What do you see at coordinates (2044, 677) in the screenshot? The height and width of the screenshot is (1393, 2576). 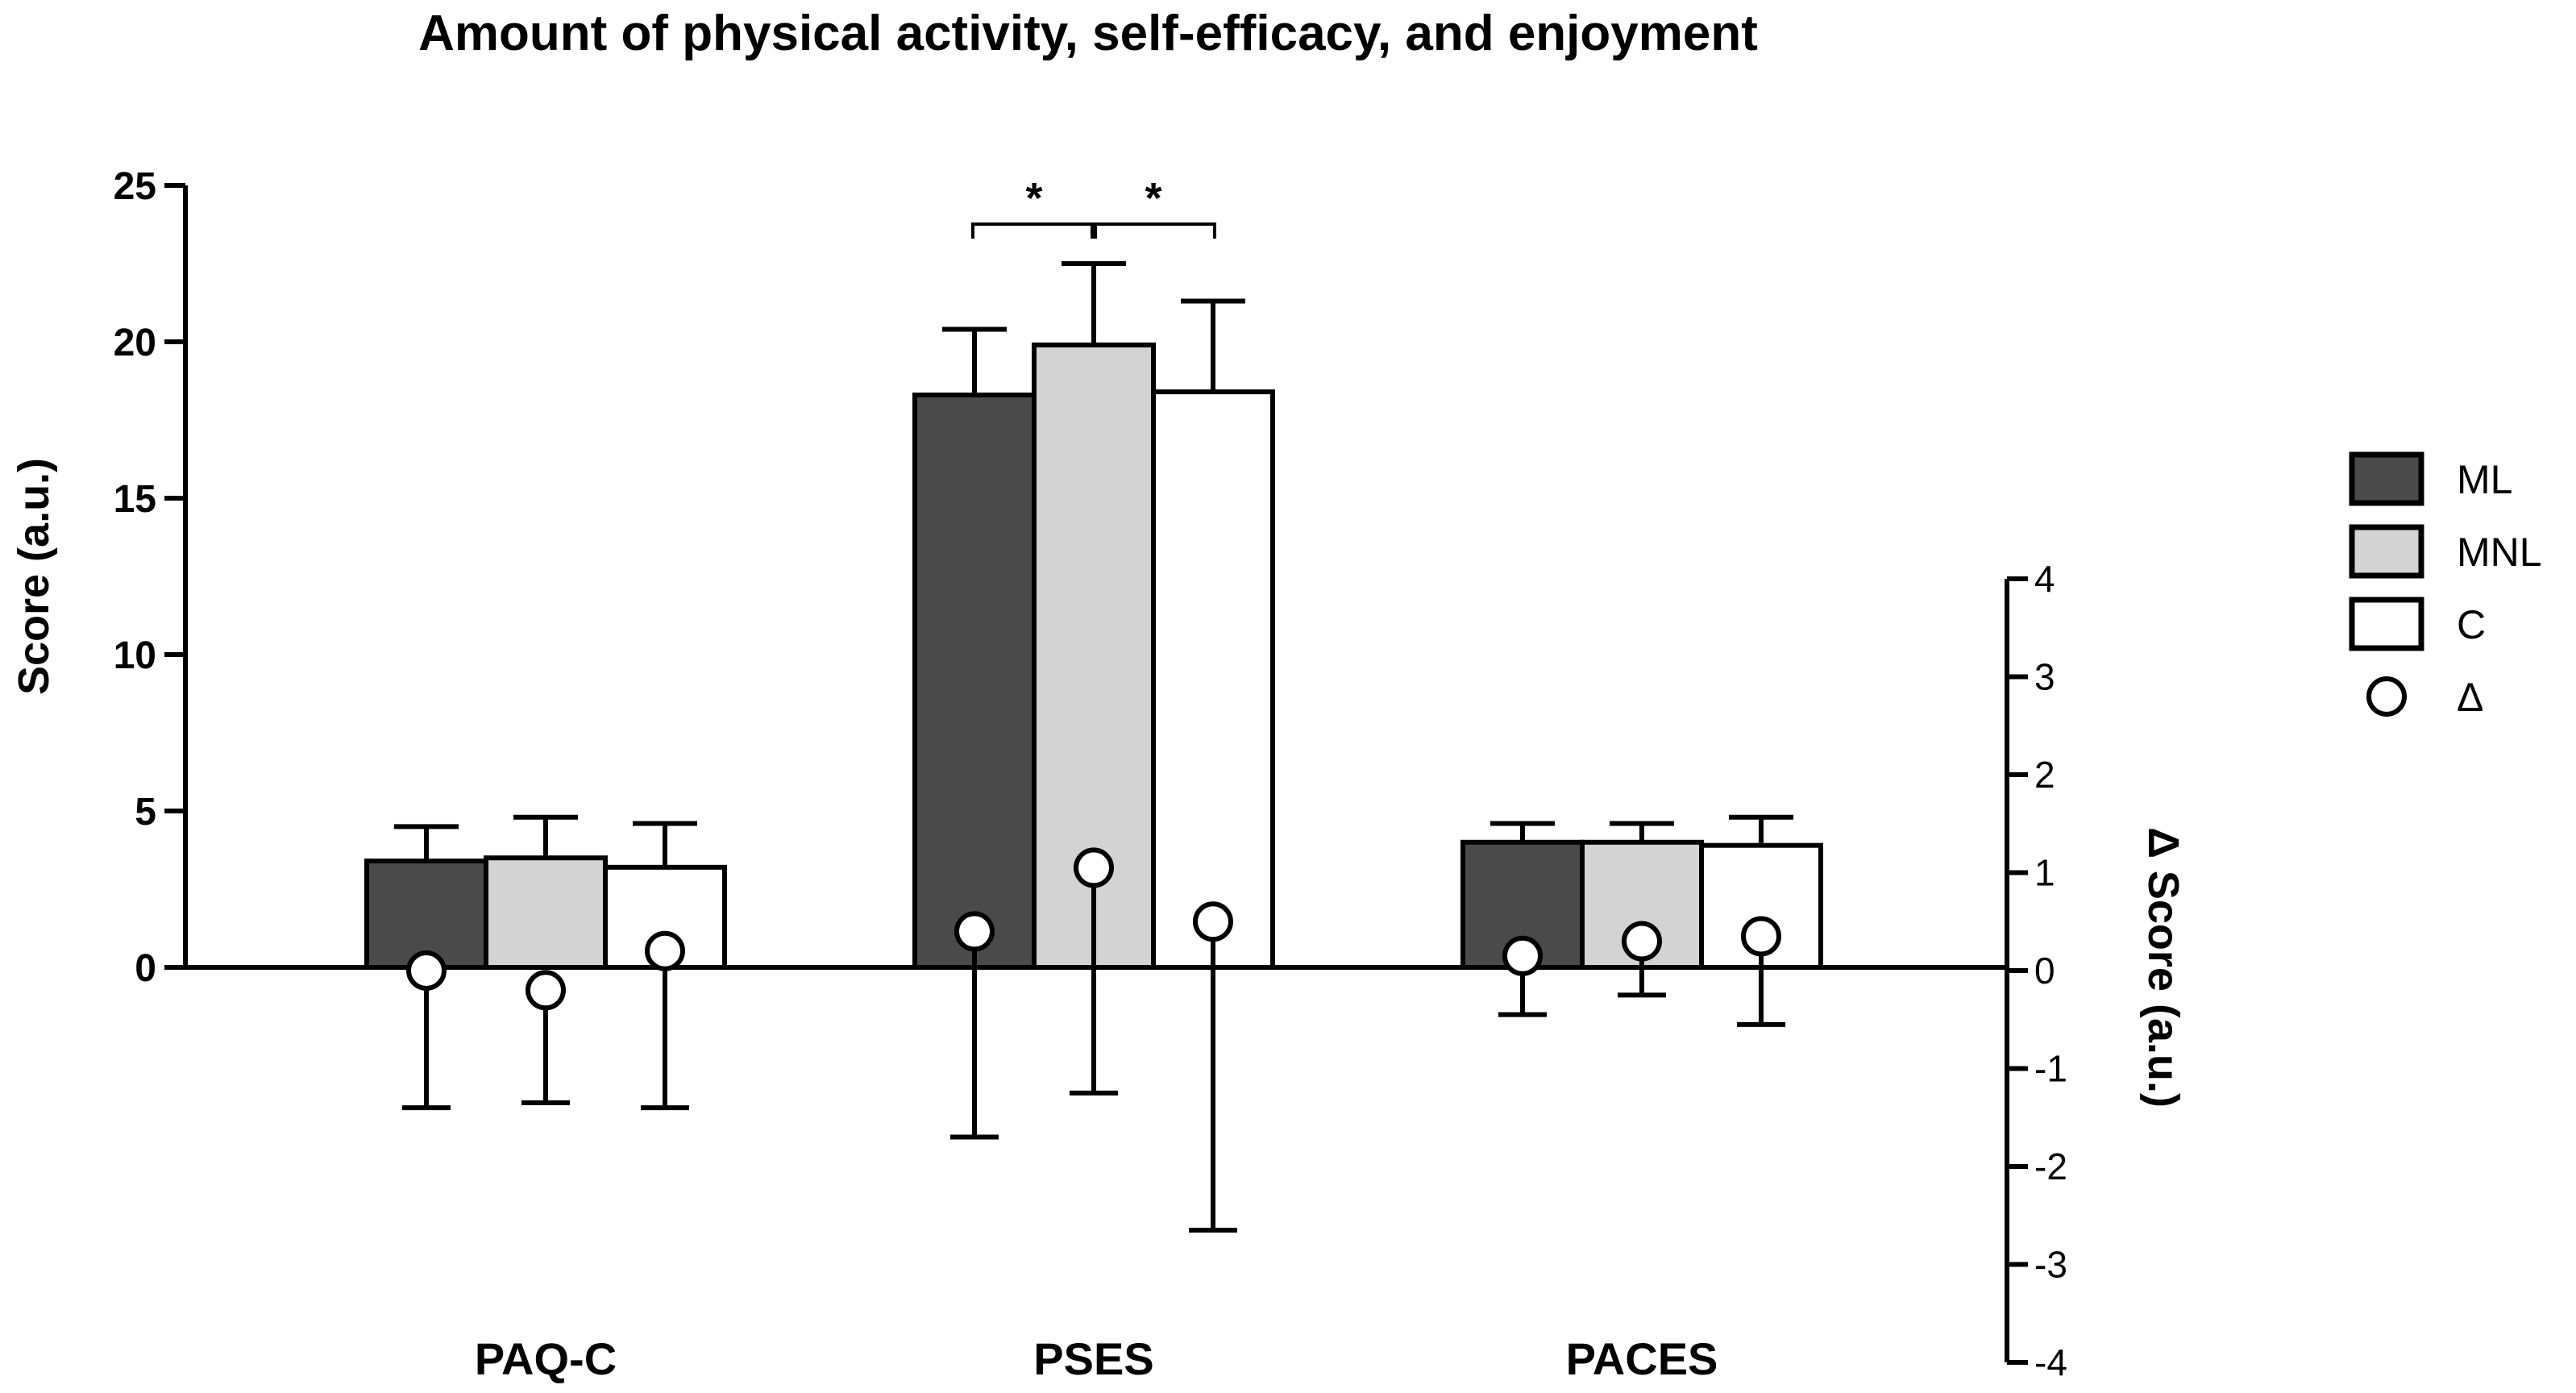 I see `right-tick-label: 3` at bounding box center [2044, 677].